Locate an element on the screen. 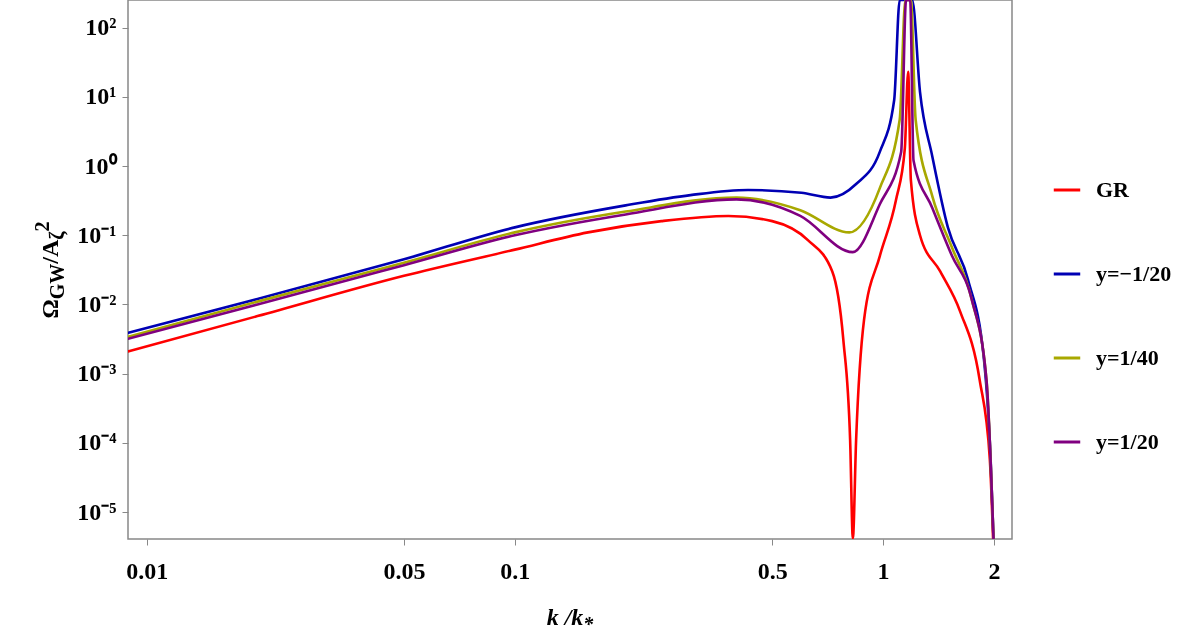  legend-label: y=−1/20 is located at coordinates (1134, 273).